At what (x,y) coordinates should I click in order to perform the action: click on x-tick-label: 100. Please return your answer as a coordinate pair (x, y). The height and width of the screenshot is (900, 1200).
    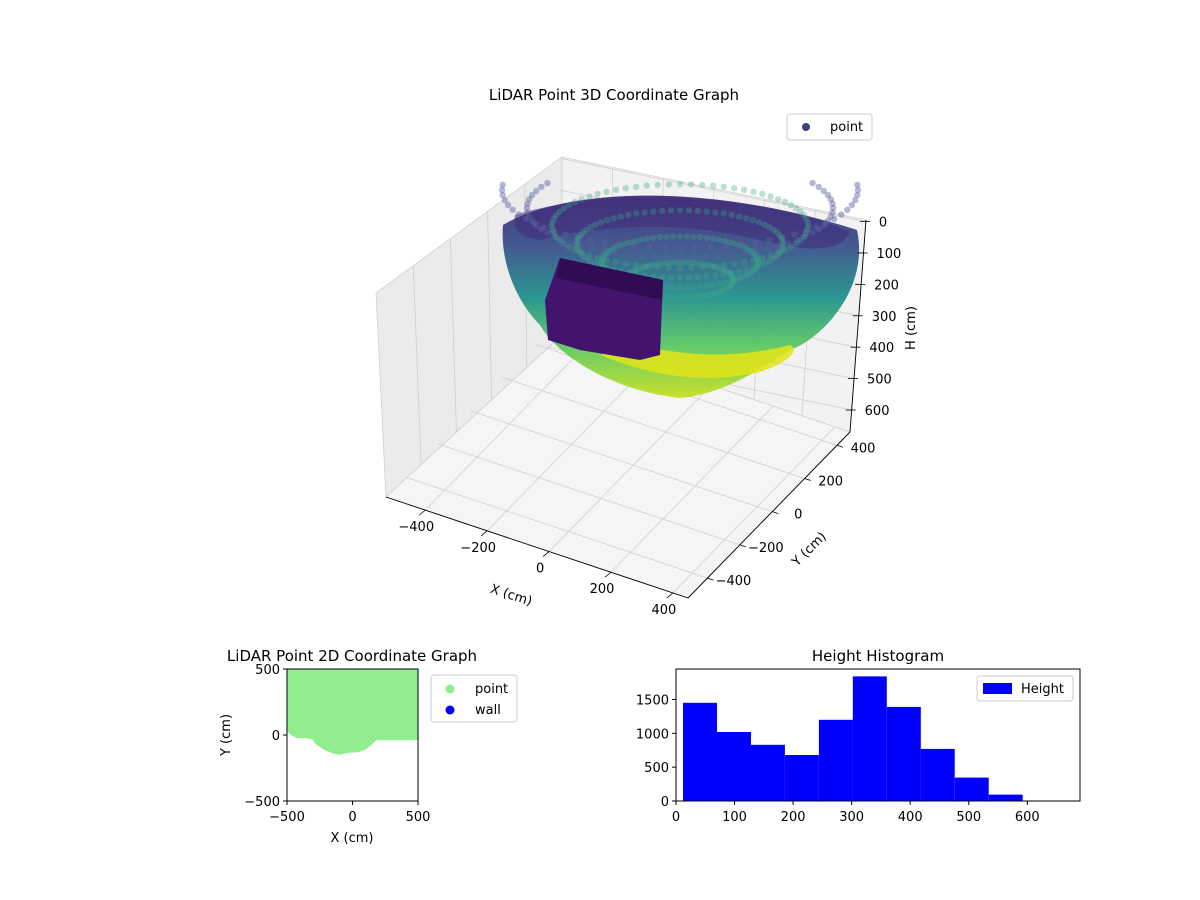
    Looking at the image, I should click on (734, 817).